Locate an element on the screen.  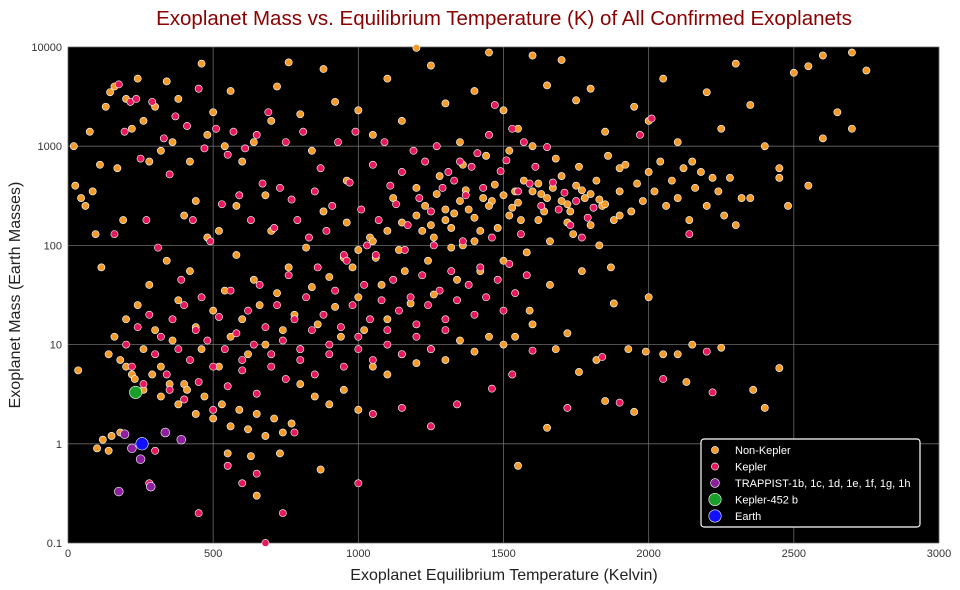
x-tick-label: 3000 is located at coordinates (939, 554).